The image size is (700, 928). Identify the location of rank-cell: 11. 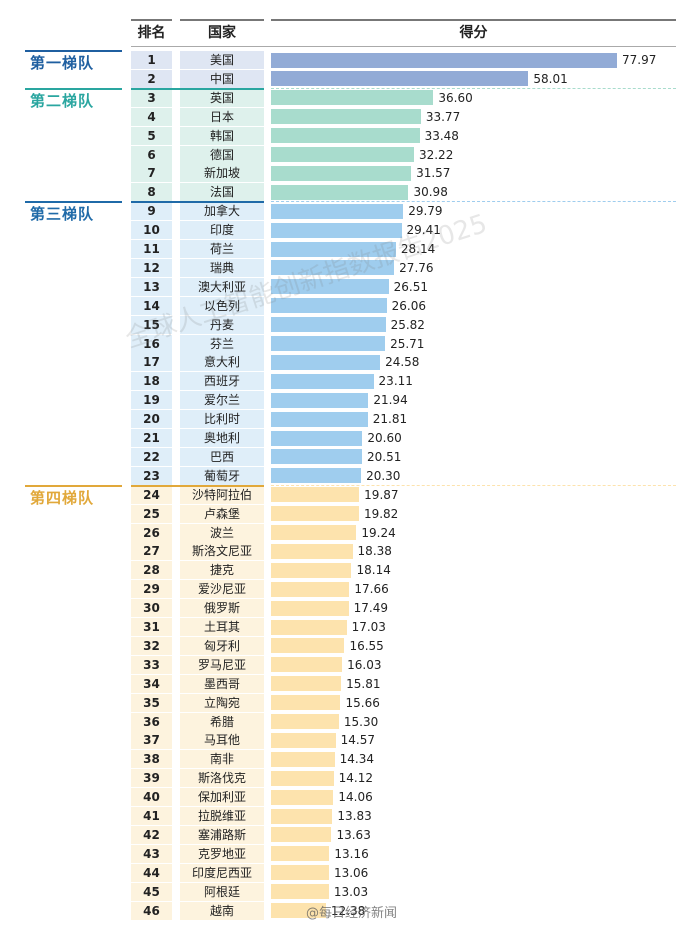
(151, 249).